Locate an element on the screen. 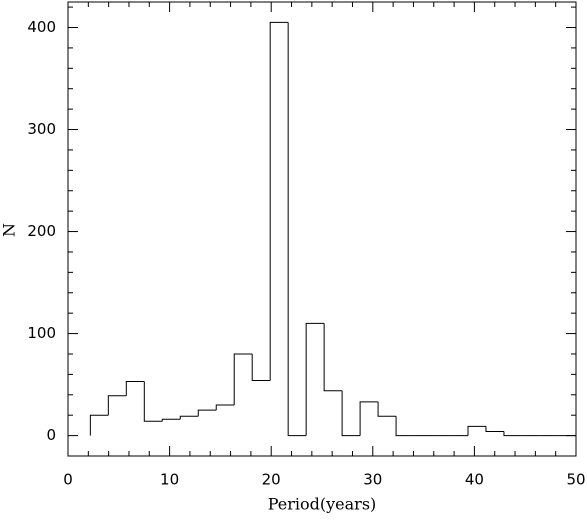  x-tick-label: 0 is located at coordinates (68, 480).